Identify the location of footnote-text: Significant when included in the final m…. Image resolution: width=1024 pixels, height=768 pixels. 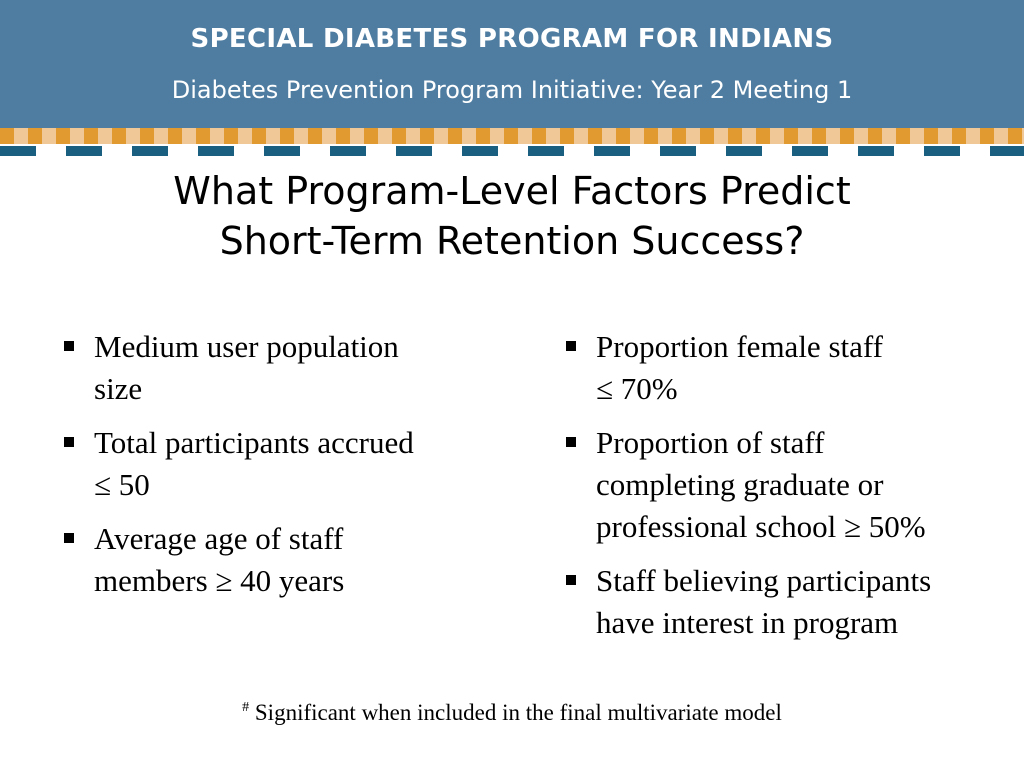
(515, 712).